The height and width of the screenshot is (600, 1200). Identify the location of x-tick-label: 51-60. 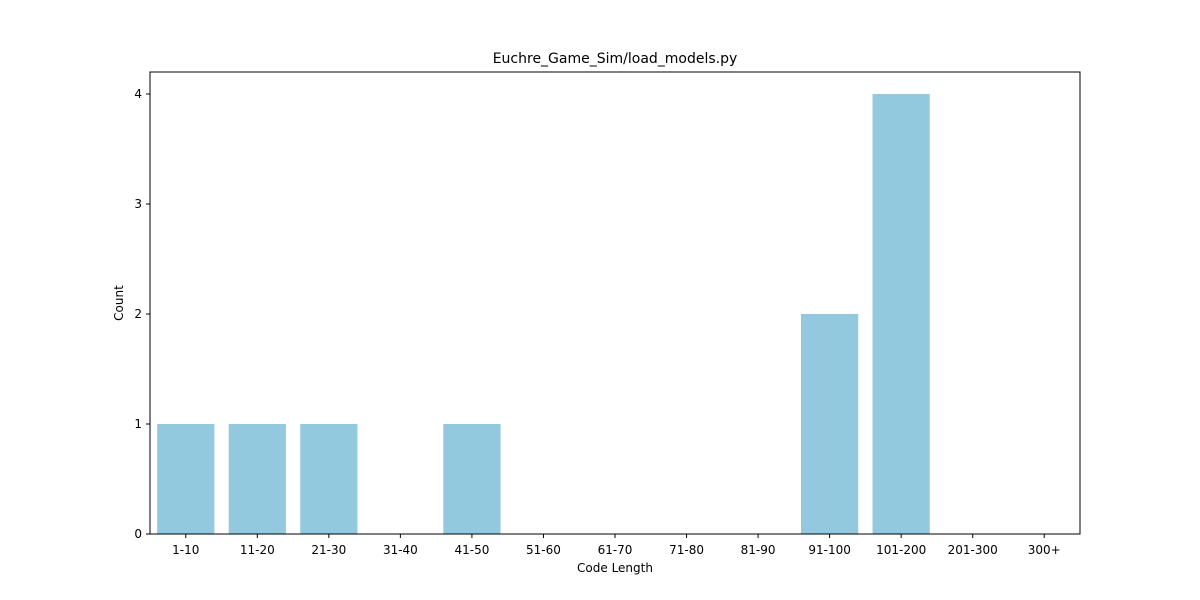
(543, 550).